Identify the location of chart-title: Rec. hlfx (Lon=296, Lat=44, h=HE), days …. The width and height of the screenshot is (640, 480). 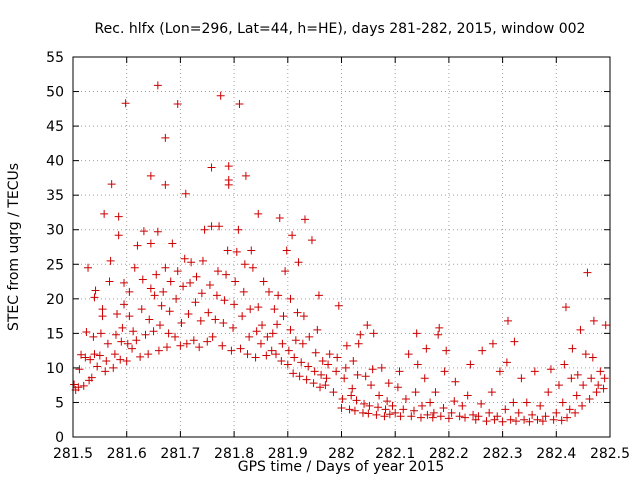
(340, 29).